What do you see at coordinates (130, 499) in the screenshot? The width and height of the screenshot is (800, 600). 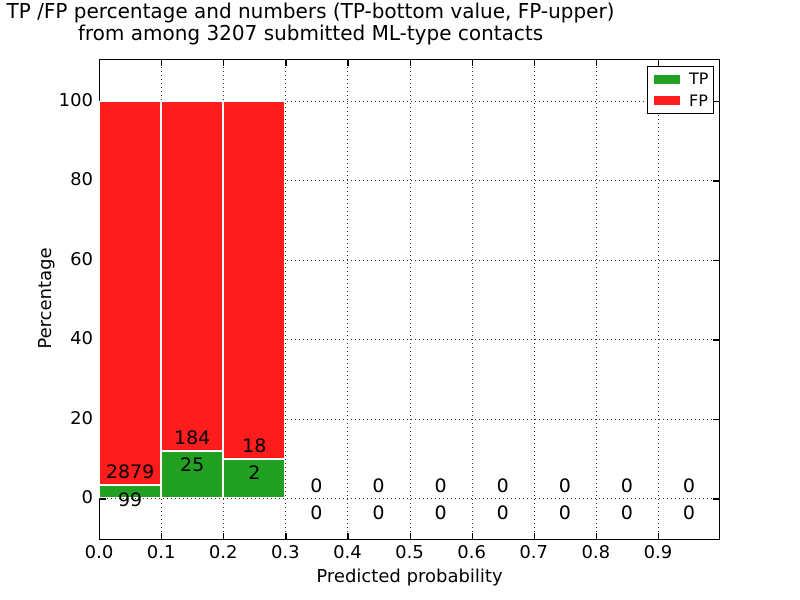 I see `annotation-tp-count: 99` at bounding box center [130, 499].